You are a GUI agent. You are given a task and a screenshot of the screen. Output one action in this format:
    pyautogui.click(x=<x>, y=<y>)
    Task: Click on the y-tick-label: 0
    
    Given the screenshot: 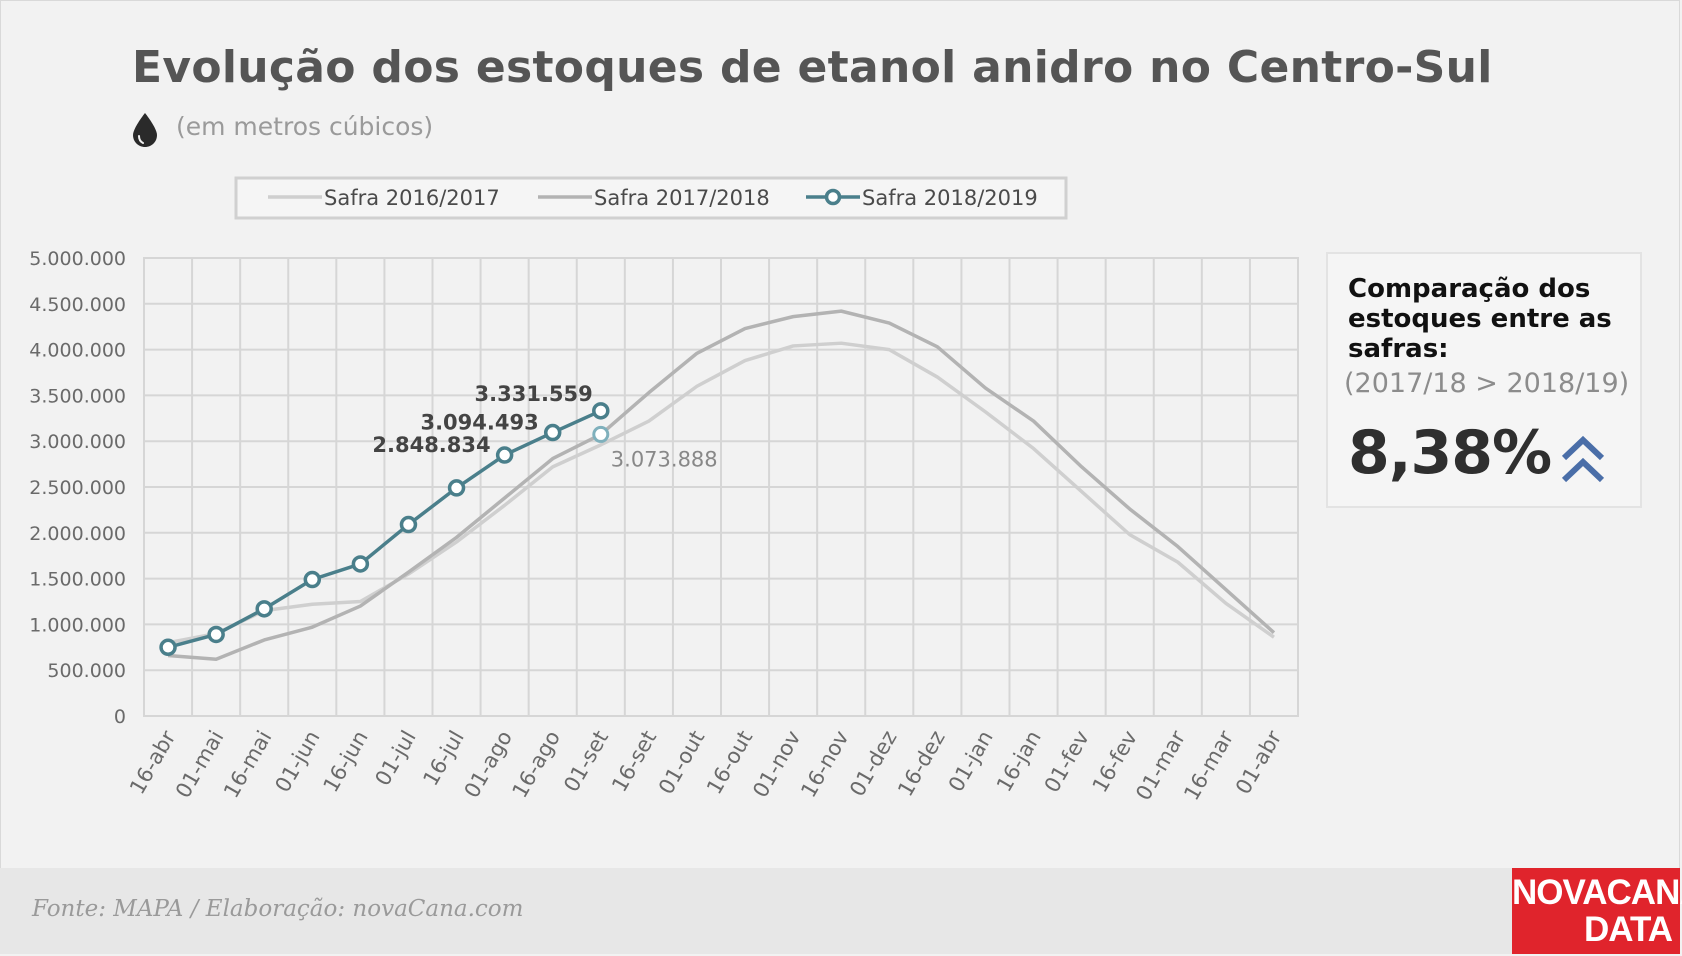 What is the action you would take?
    pyautogui.click(x=120, y=717)
    